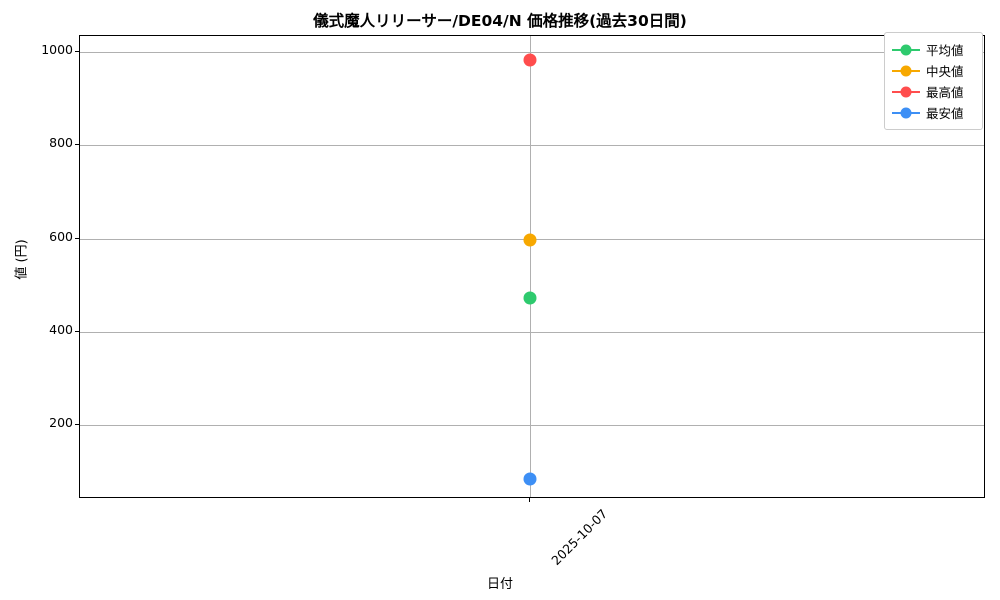  What do you see at coordinates (61, 236) in the screenshot?
I see `y-tick-label-600: 600` at bounding box center [61, 236].